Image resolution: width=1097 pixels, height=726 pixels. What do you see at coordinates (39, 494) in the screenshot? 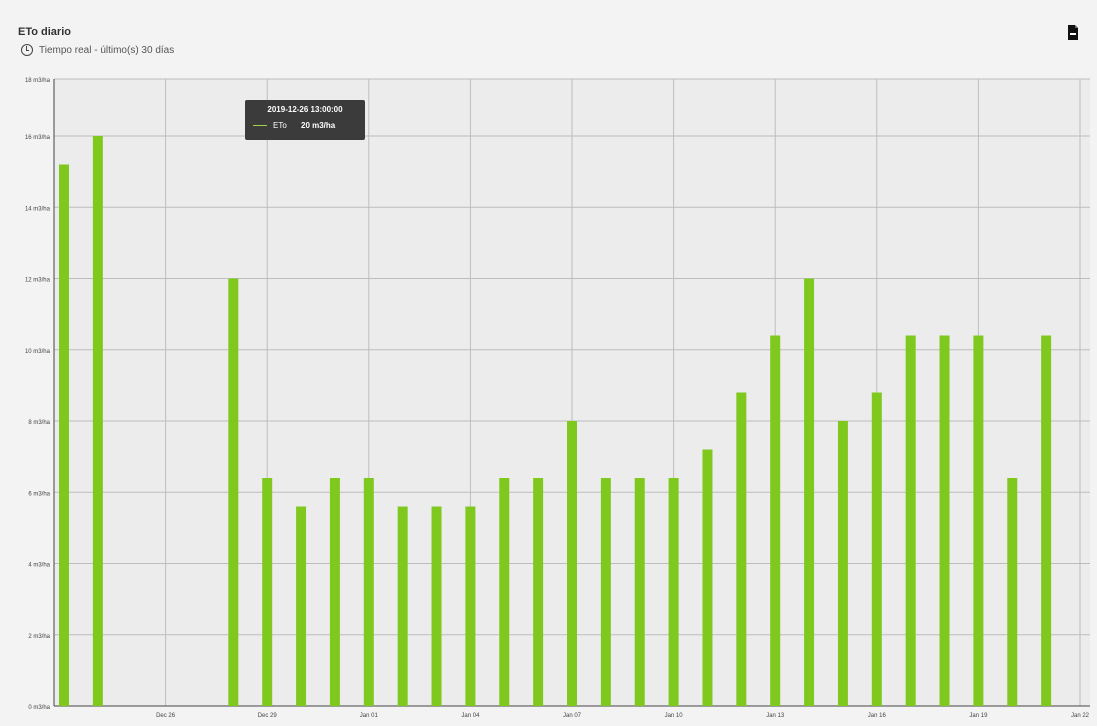
I see `y-tick-label: 6 m3/ha` at bounding box center [39, 494].